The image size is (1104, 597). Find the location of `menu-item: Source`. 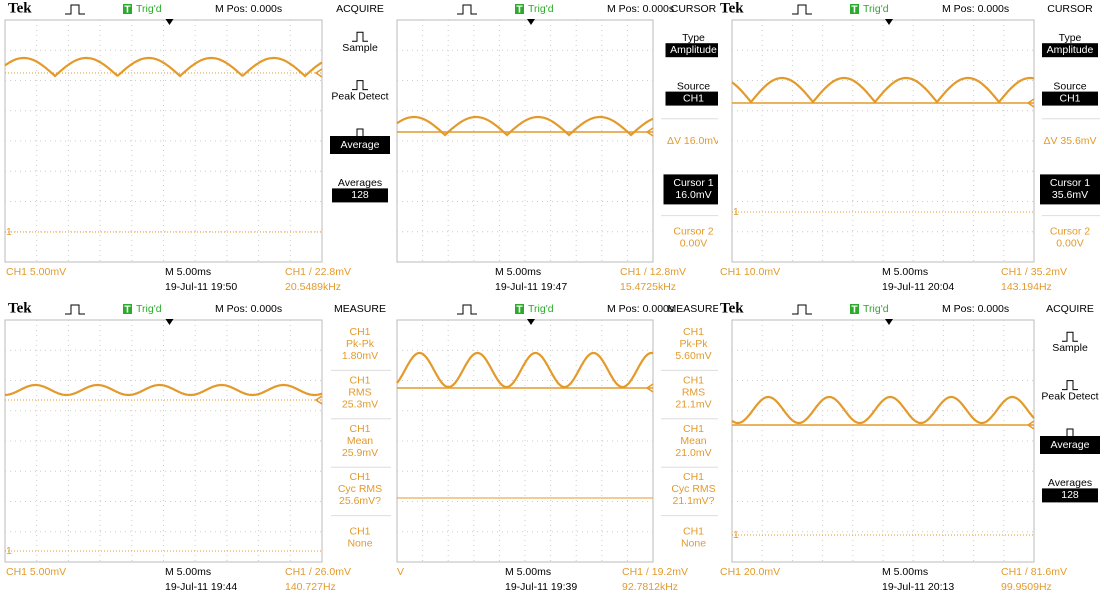

menu-item: Source is located at coordinates (1069, 86).